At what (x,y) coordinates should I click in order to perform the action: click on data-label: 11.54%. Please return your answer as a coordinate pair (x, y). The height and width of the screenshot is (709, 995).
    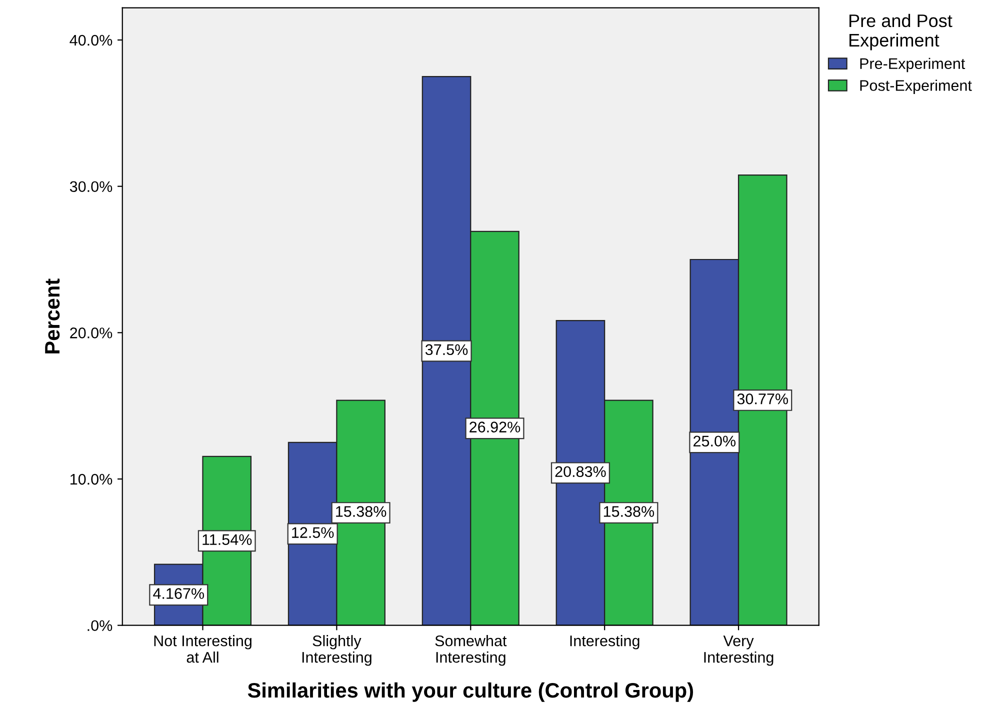
    Looking at the image, I should click on (227, 540).